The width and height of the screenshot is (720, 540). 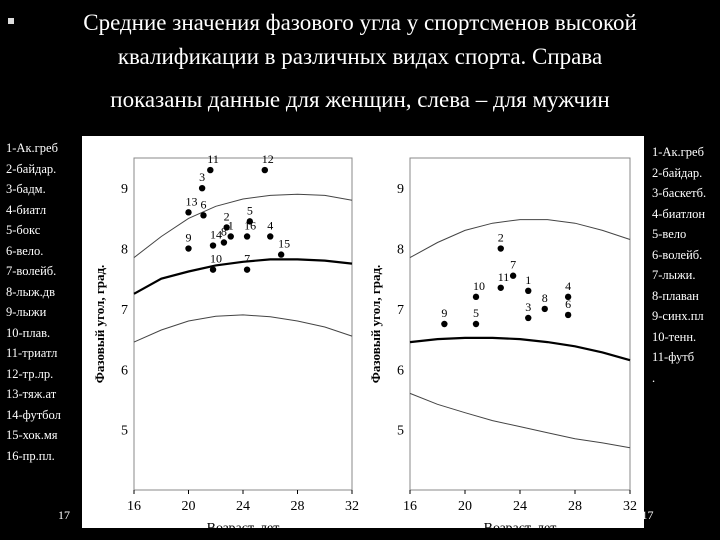 What do you see at coordinates (400, 189) in the screenshot?
I see `chart1-y-tick-label: 9` at bounding box center [400, 189].